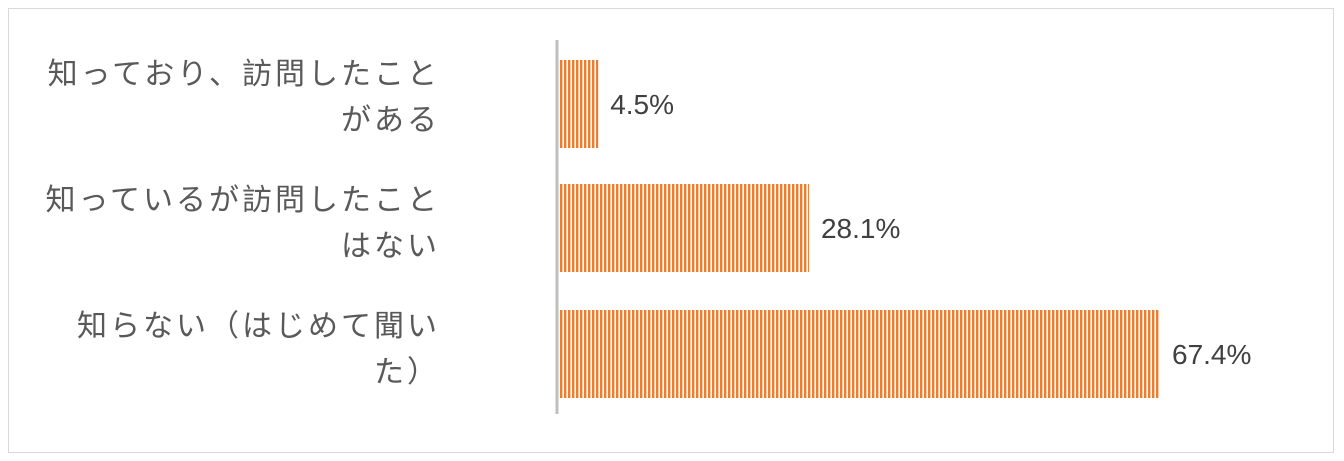  Describe the element at coordinates (407, 372) in the screenshot. I see `category-label-line: た）` at that location.